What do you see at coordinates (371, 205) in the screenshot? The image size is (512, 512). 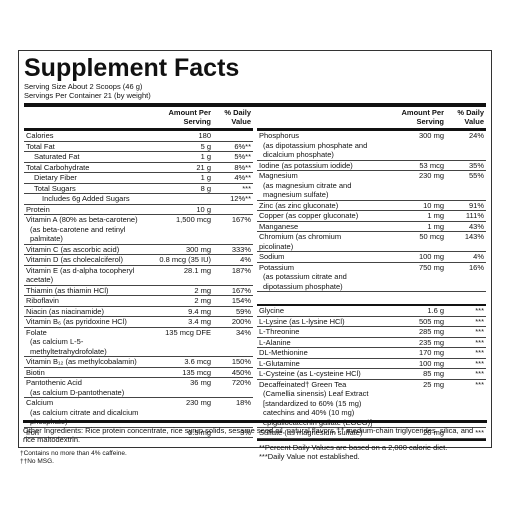 I see `nutrient-row: Zinc (as zinc gluconate) 10 mg 91%` at bounding box center [371, 205].